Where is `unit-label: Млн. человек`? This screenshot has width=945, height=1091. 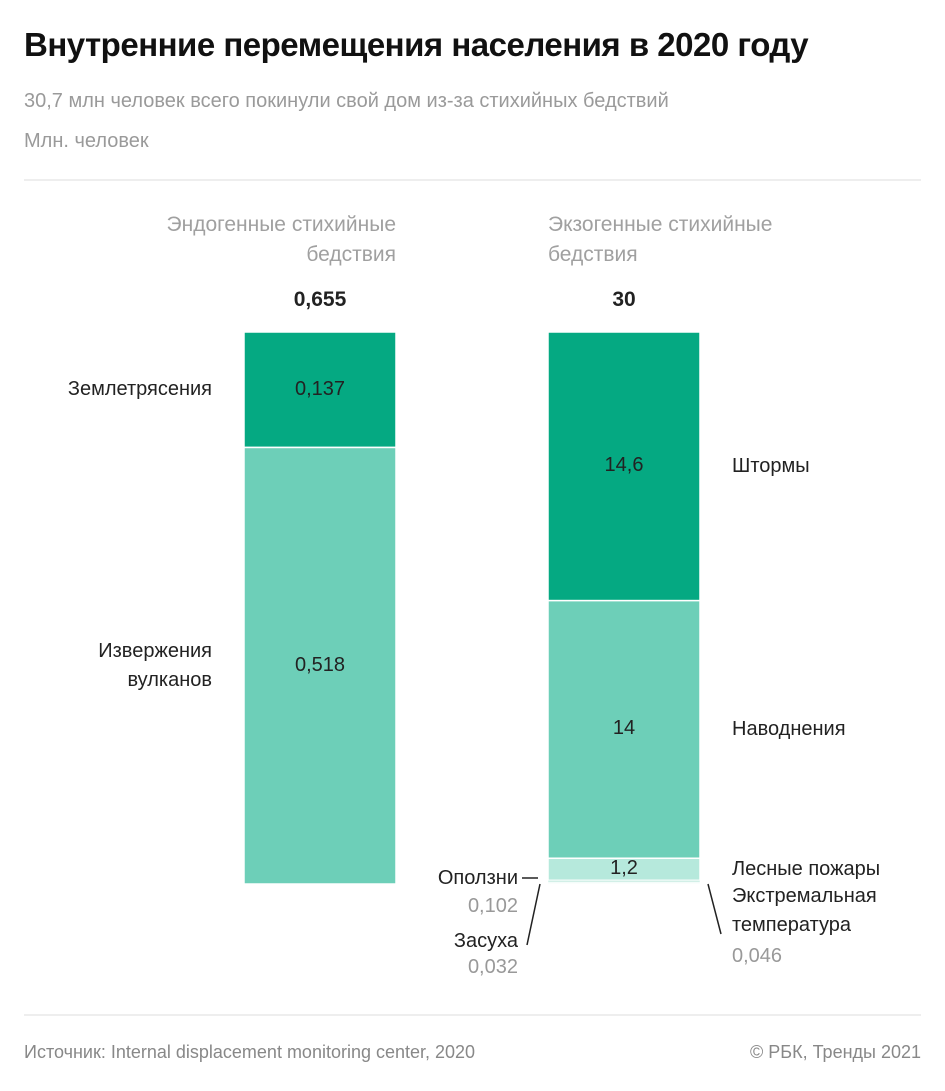
unit-label: Млн. человек is located at coordinates (86, 141).